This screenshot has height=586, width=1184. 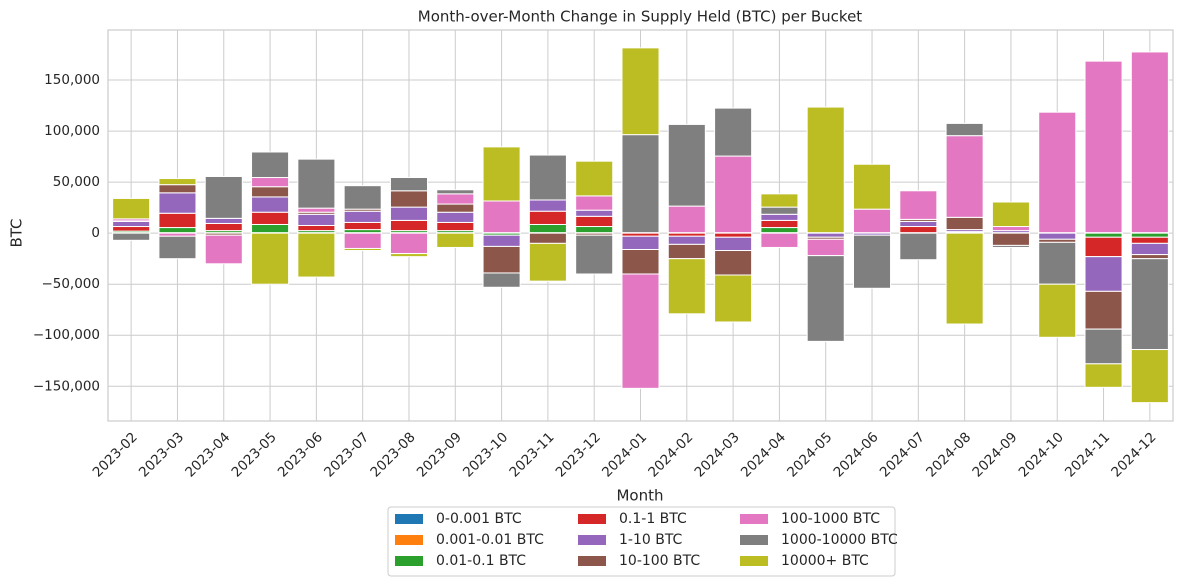 What do you see at coordinates (994, 454) in the screenshot?
I see `x-tick-label: 2024-09` at bounding box center [994, 454].